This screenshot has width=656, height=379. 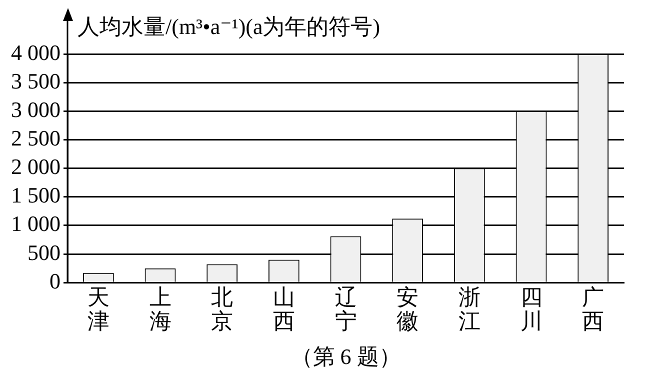 What do you see at coordinates (283, 309) in the screenshot?
I see `x-tick-label: 山西` at bounding box center [283, 309].